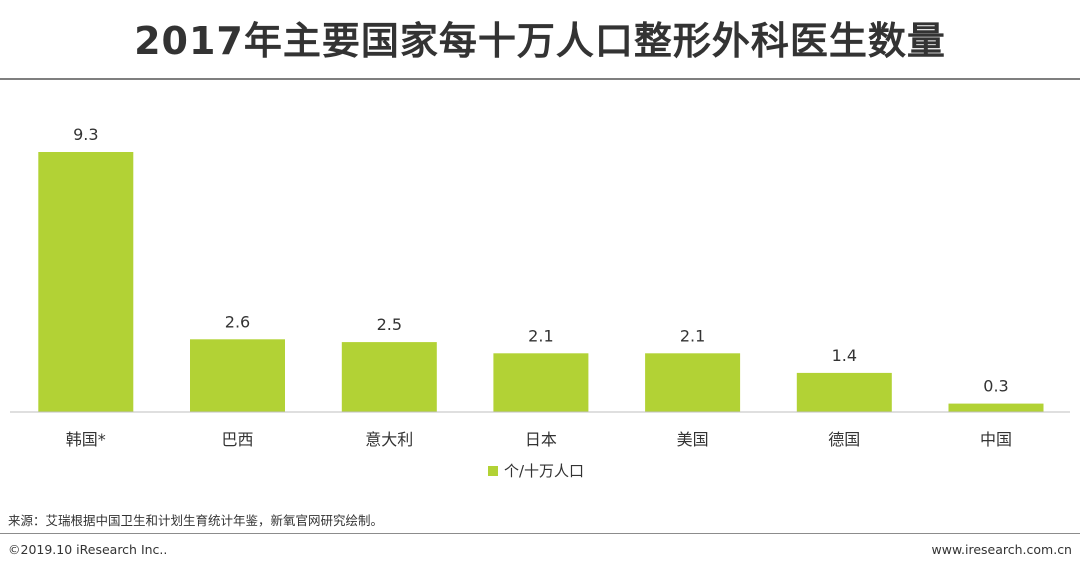  Describe the element at coordinates (88, 549) in the screenshot. I see `copyright-text: ©2019.10 iResearch Inc..` at that location.